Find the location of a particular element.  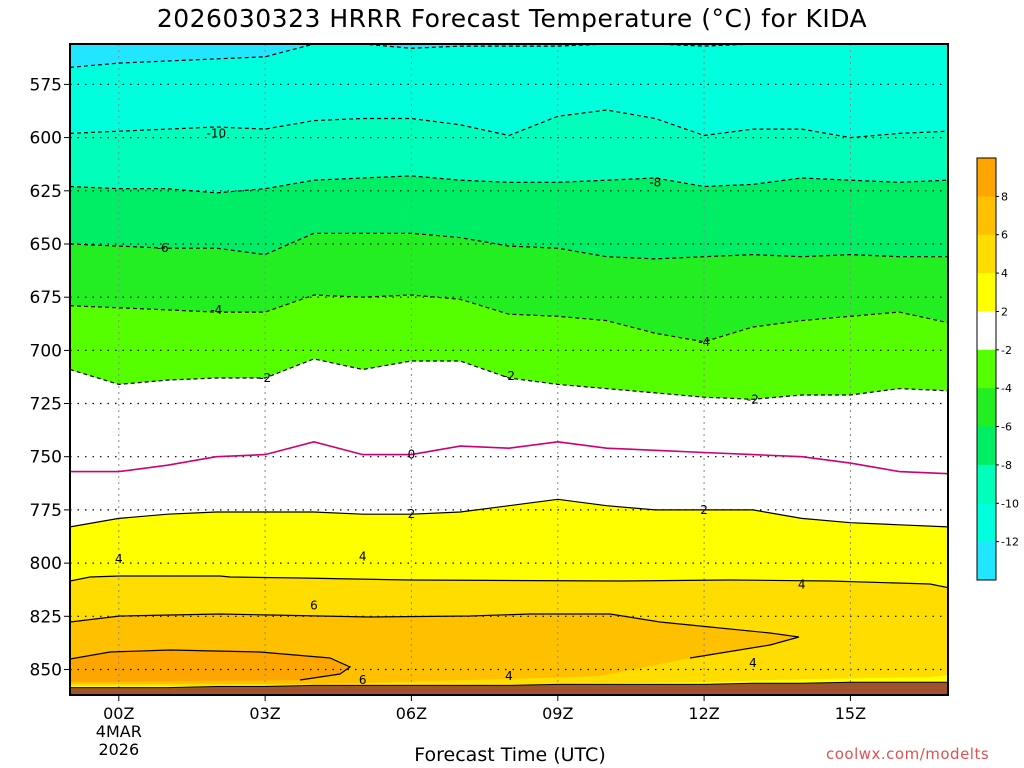

colorbar-label: -12 is located at coordinates (1010, 542).